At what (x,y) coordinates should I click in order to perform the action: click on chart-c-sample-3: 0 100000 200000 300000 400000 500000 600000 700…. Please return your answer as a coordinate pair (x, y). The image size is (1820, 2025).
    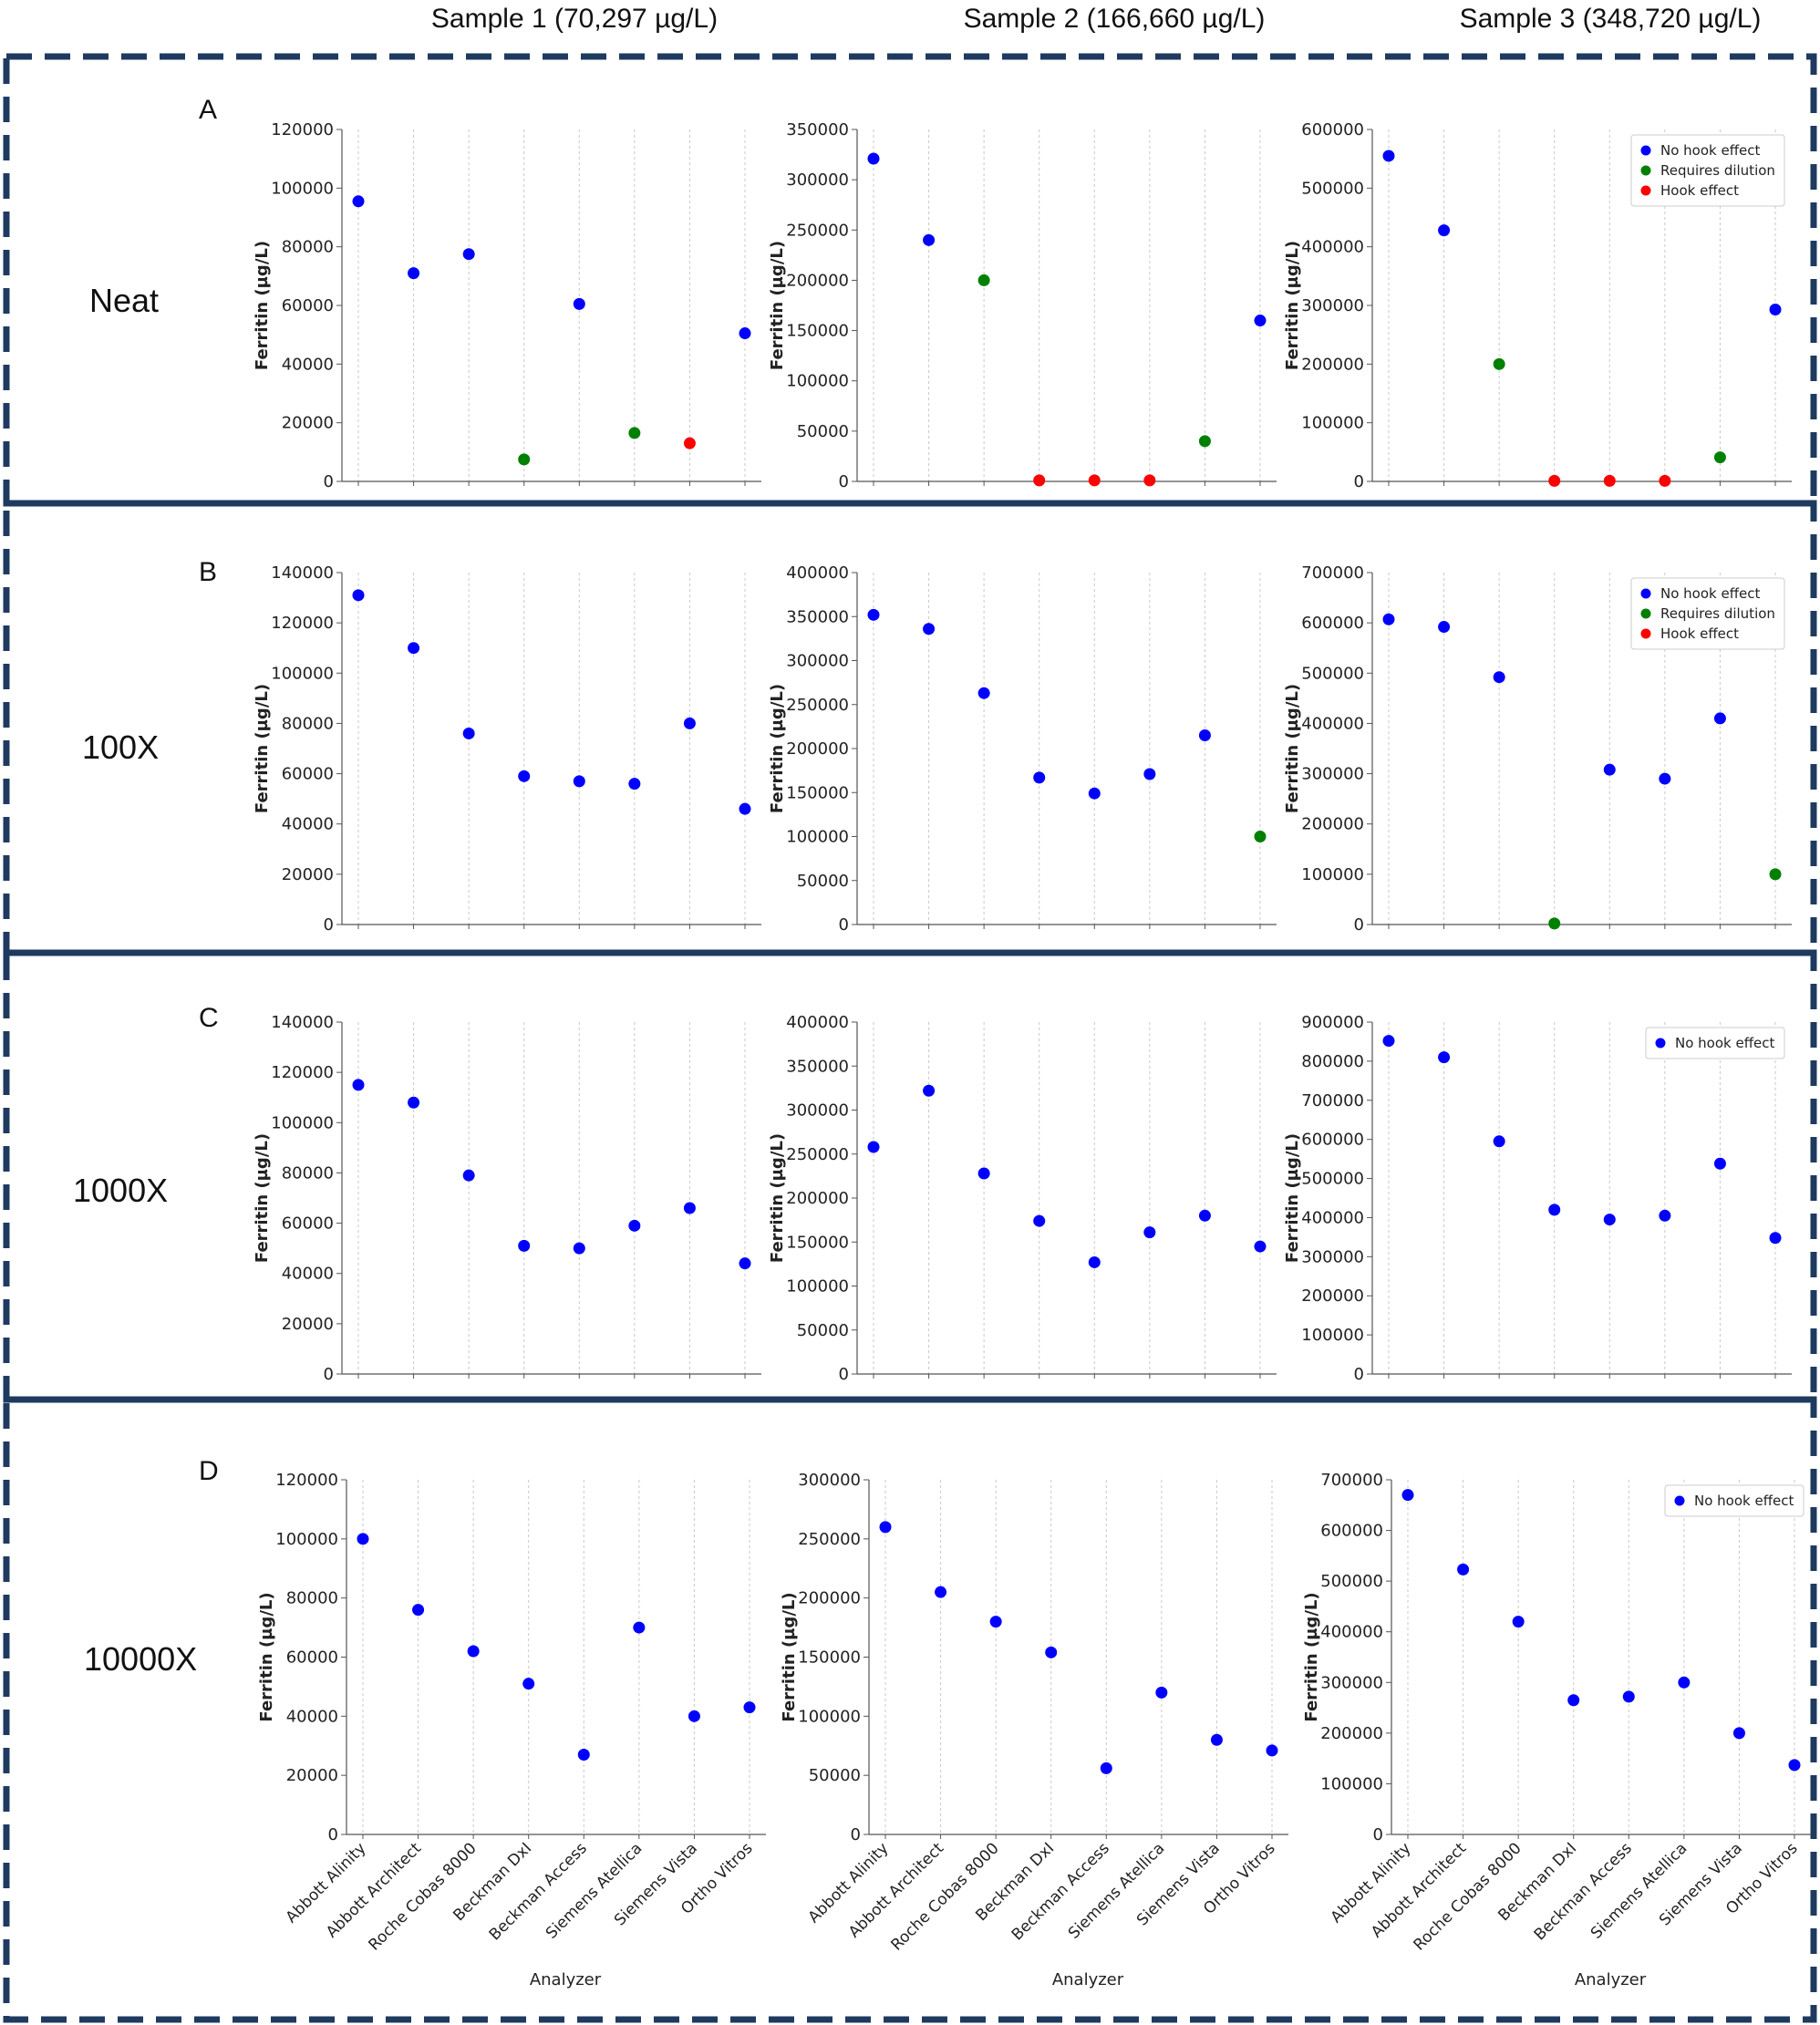
    Looking at the image, I should click on (1538, 1198).